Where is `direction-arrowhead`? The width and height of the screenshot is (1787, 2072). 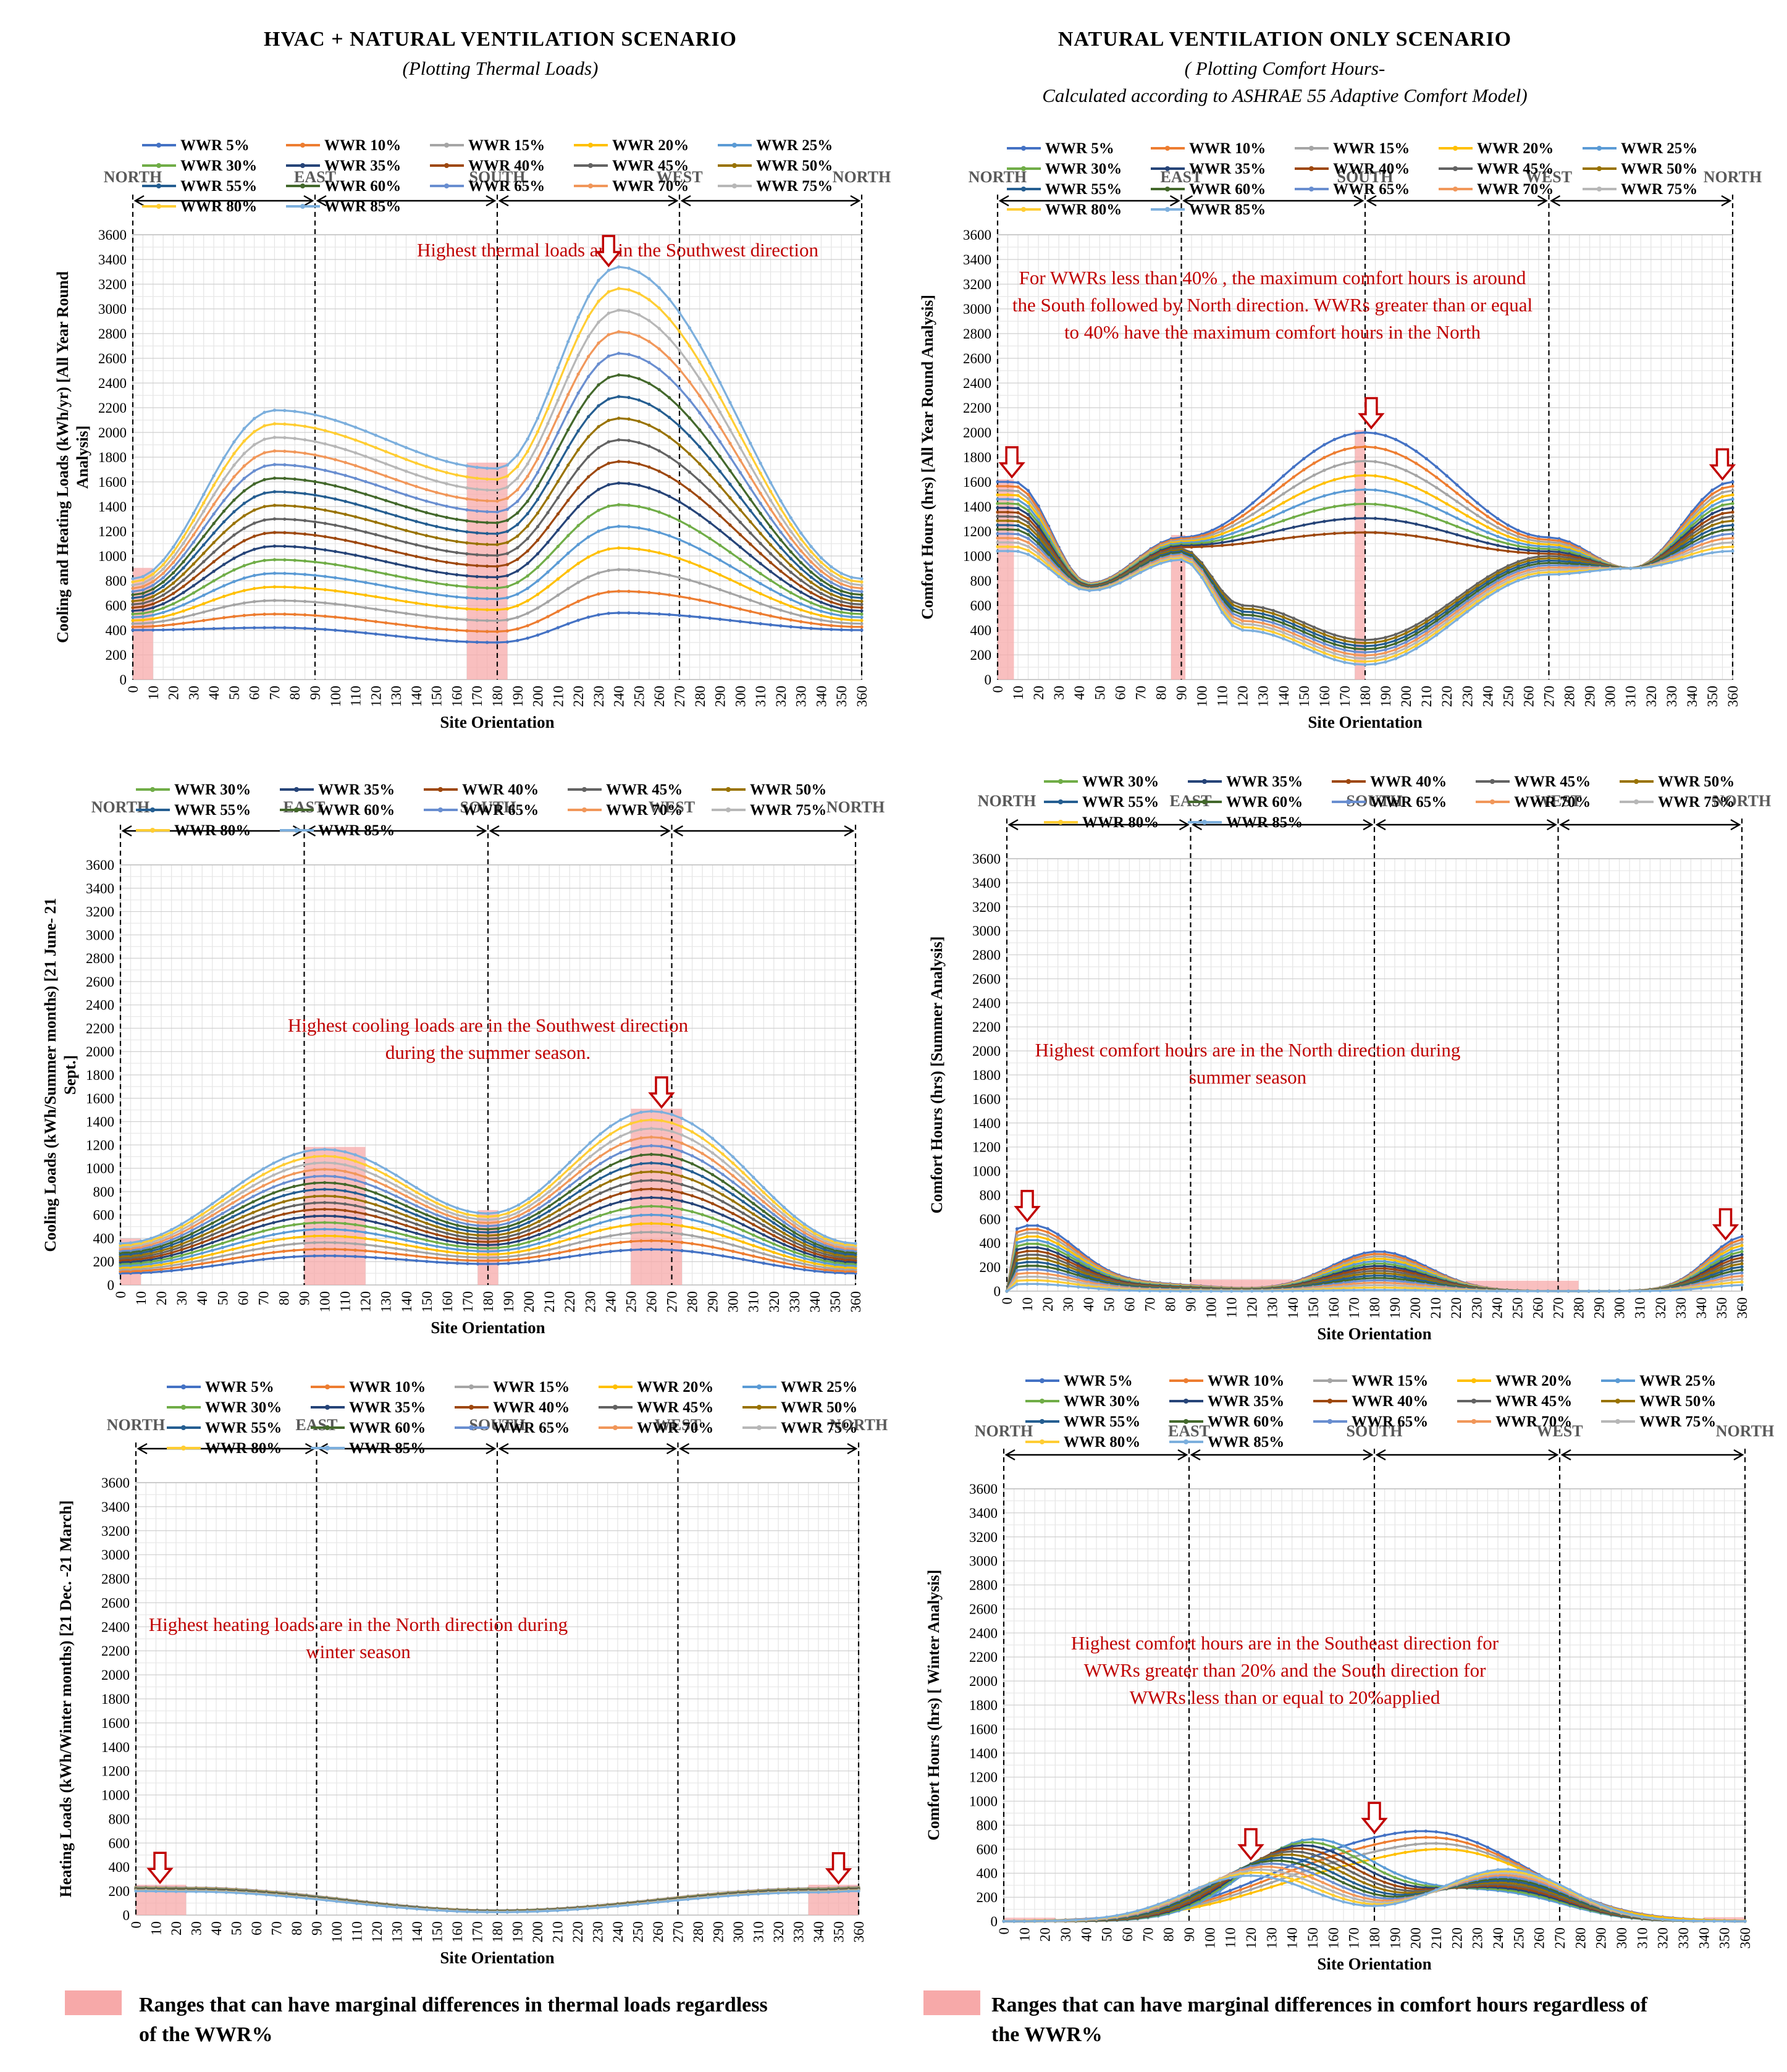
direction-arrowhead is located at coordinates (665, 831).